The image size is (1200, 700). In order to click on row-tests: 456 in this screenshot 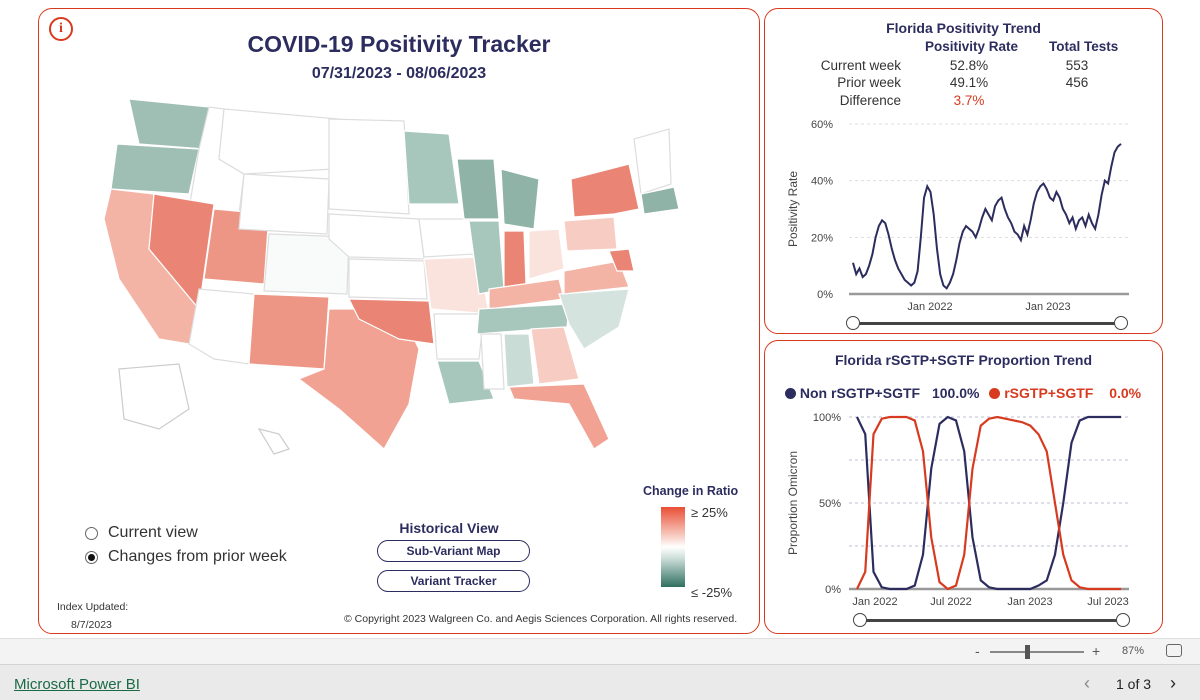, I will do `click(1077, 82)`.